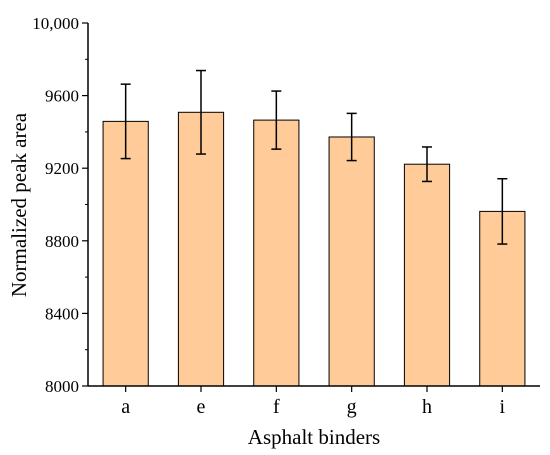 The width and height of the screenshot is (550, 455). I want to click on bar-e, so click(201, 249).